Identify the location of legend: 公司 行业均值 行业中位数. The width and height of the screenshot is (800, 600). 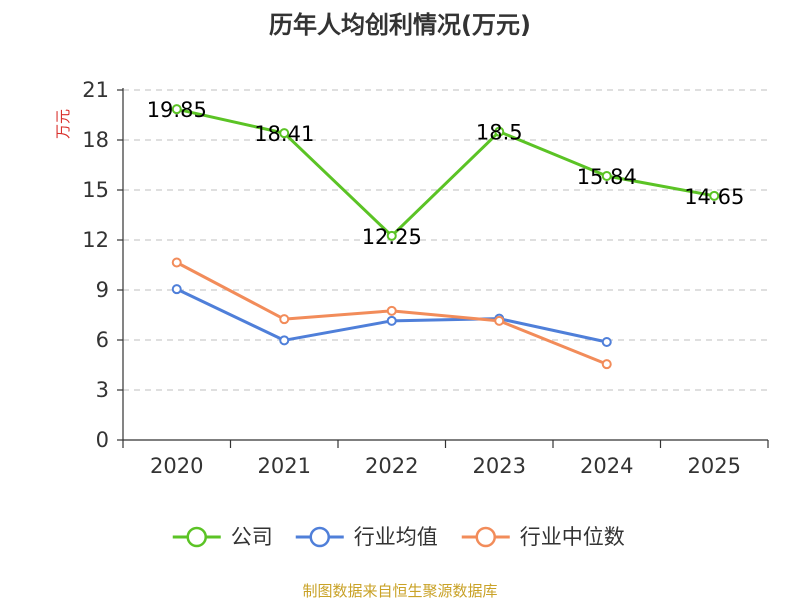
(398, 537).